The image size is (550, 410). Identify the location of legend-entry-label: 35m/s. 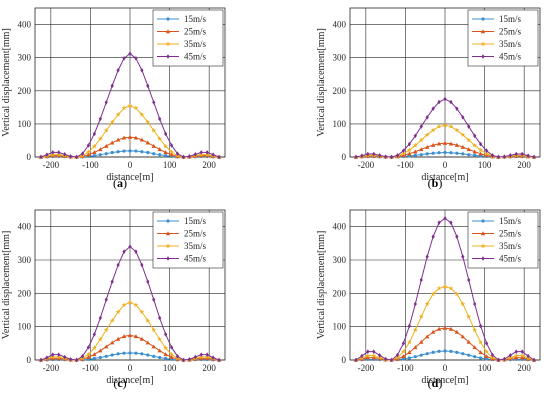
(510, 246).